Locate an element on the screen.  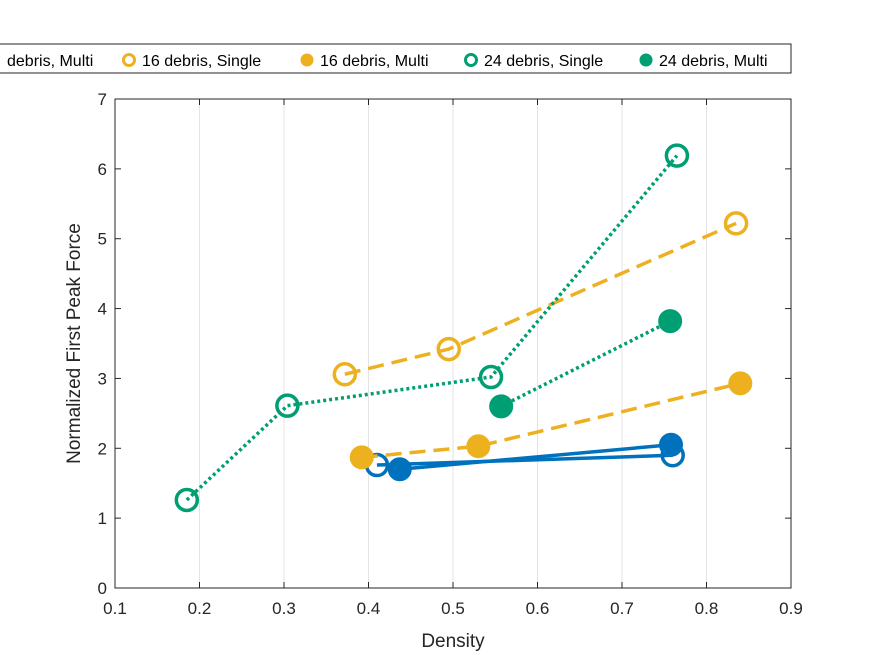
y-tick-label: 7 is located at coordinates (102, 99).